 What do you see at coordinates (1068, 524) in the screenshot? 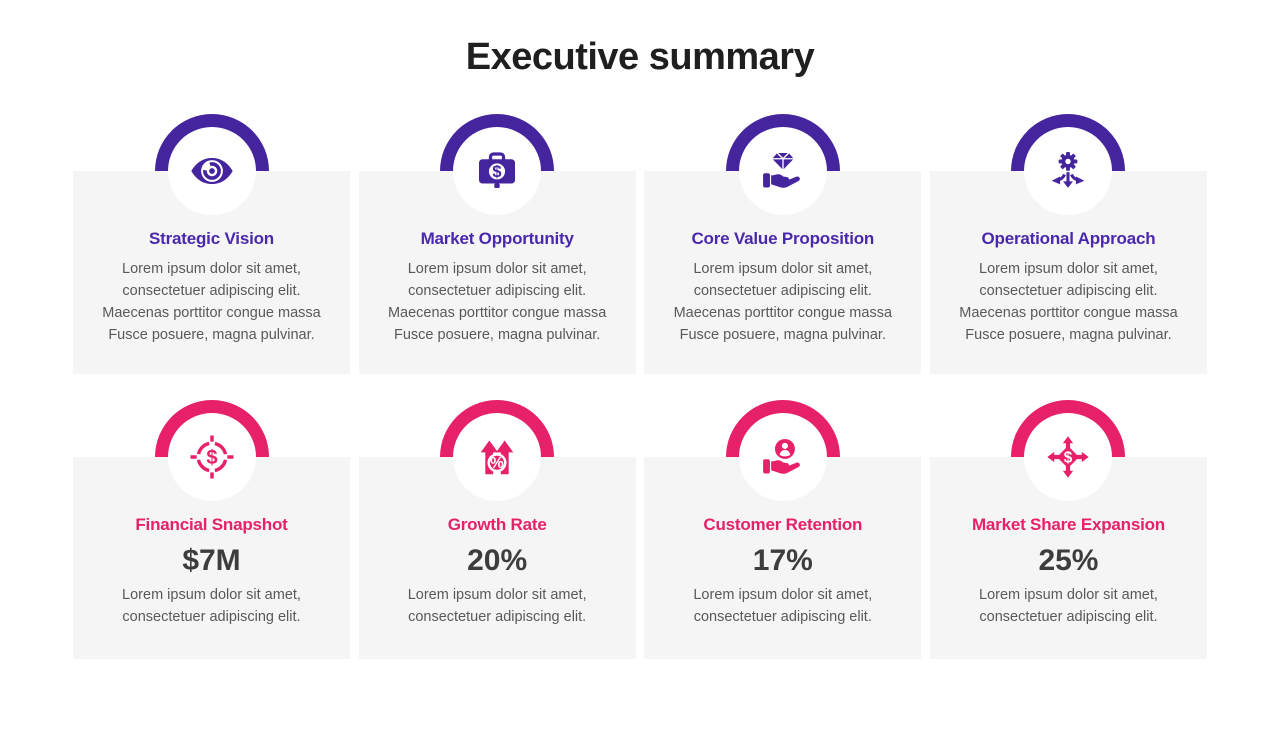
I see `card-title: Market Share Expansion` at bounding box center [1068, 524].